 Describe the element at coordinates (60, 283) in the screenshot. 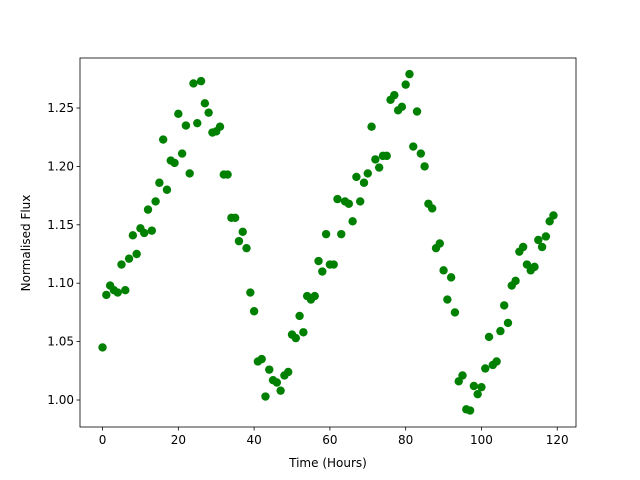

I see `y-tick-label: 1.10` at that location.